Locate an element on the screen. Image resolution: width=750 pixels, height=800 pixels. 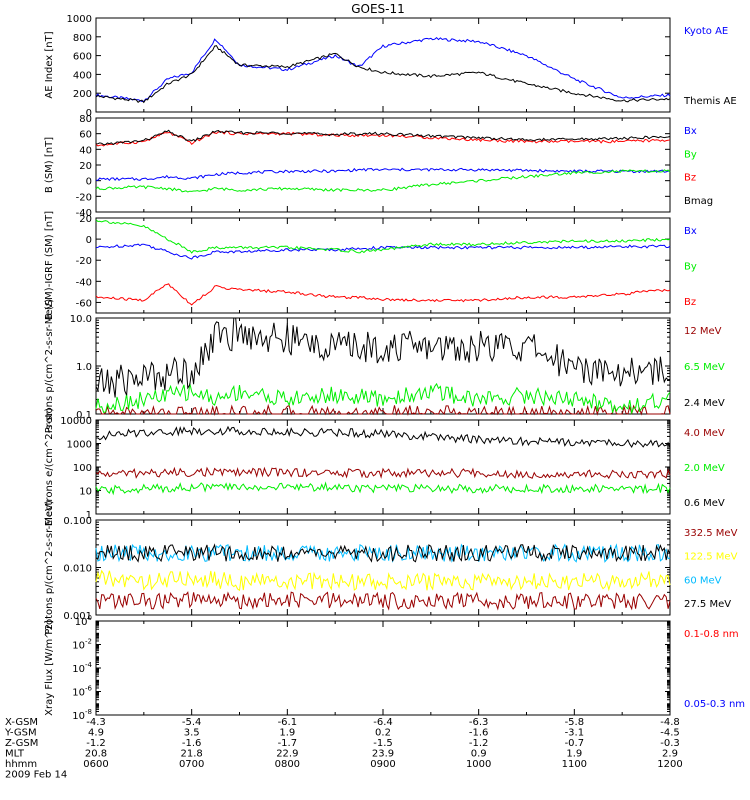
legend-6-5-mev: 6.5 MeV is located at coordinates (704, 367).